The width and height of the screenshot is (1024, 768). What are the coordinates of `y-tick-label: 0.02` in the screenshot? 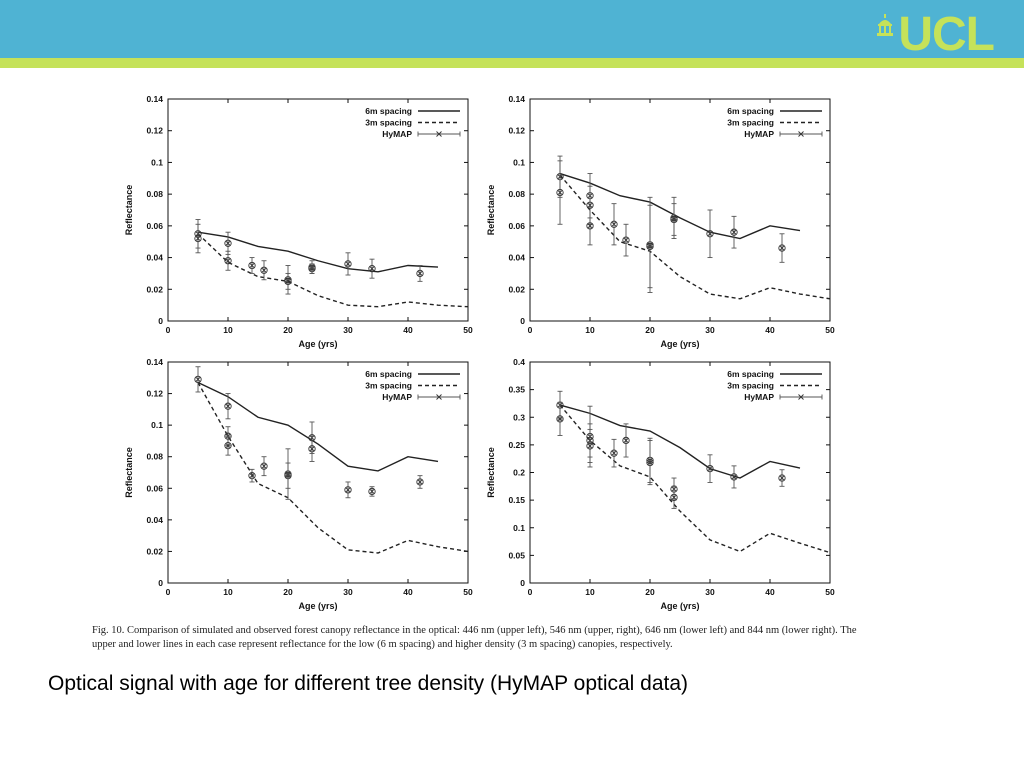 It's located at (516, 289).